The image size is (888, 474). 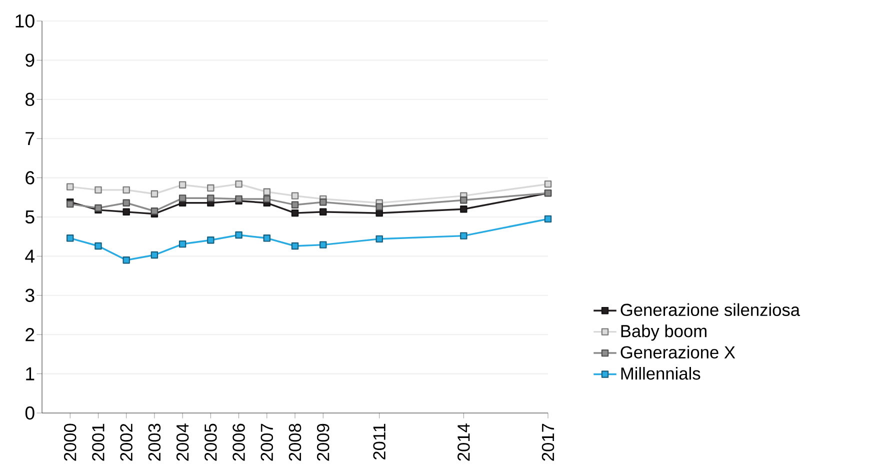 I want to click on x-tick-label: 2008, so click(x=295, y=442).